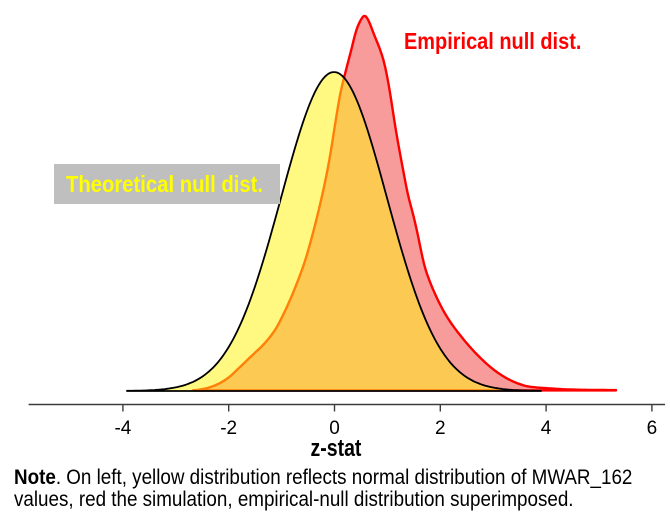  What do you see at coordinates (546, 428) in the screenshot?
I see `svg-text: 4` at bounding box center [546, 428].